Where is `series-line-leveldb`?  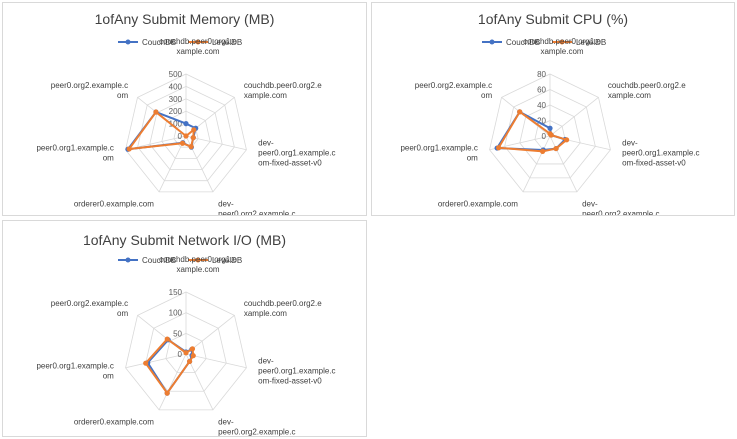 series-line-leveldb is located at coordinates (532, 131).